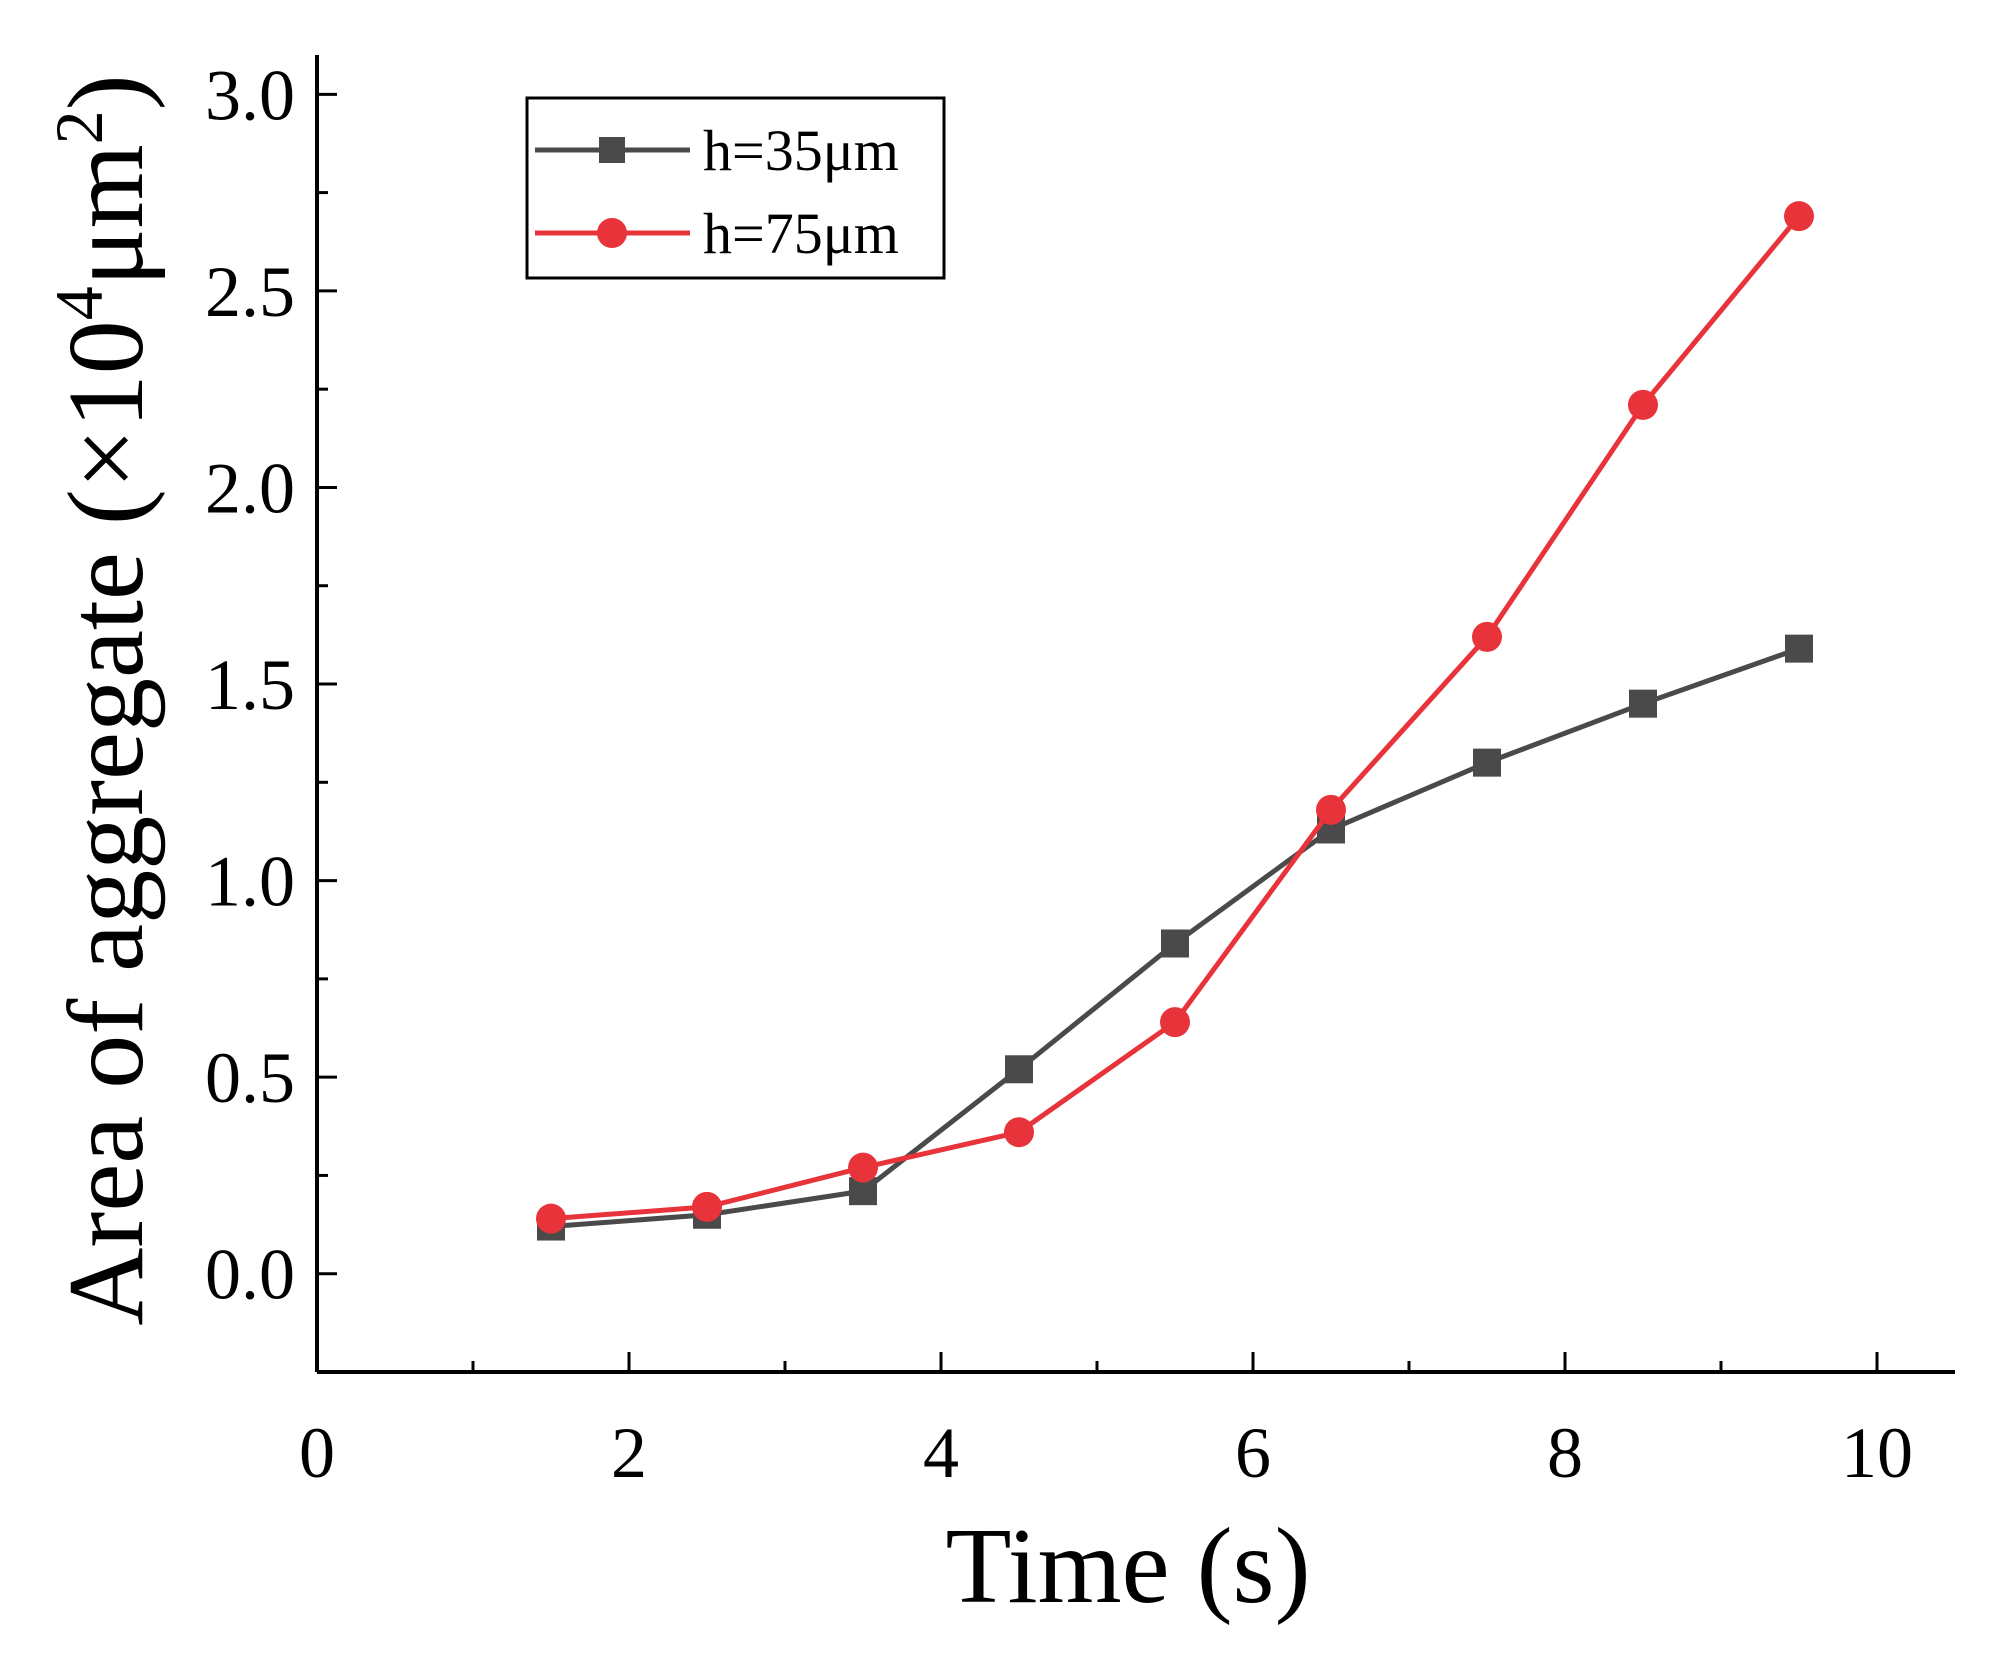  I want to click on x-tick-label: 6, so click(1253, 1453).